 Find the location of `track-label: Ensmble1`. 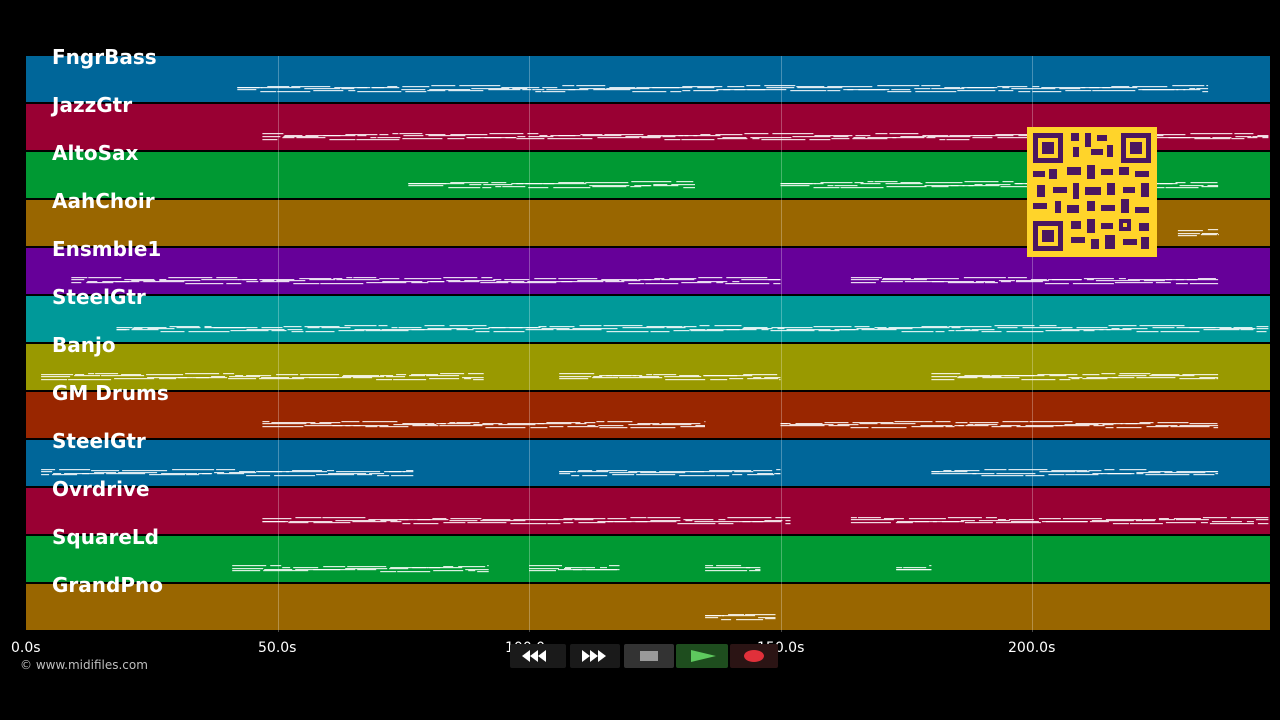

track-label: Ensmble1 is located at coordinates (107, 249).